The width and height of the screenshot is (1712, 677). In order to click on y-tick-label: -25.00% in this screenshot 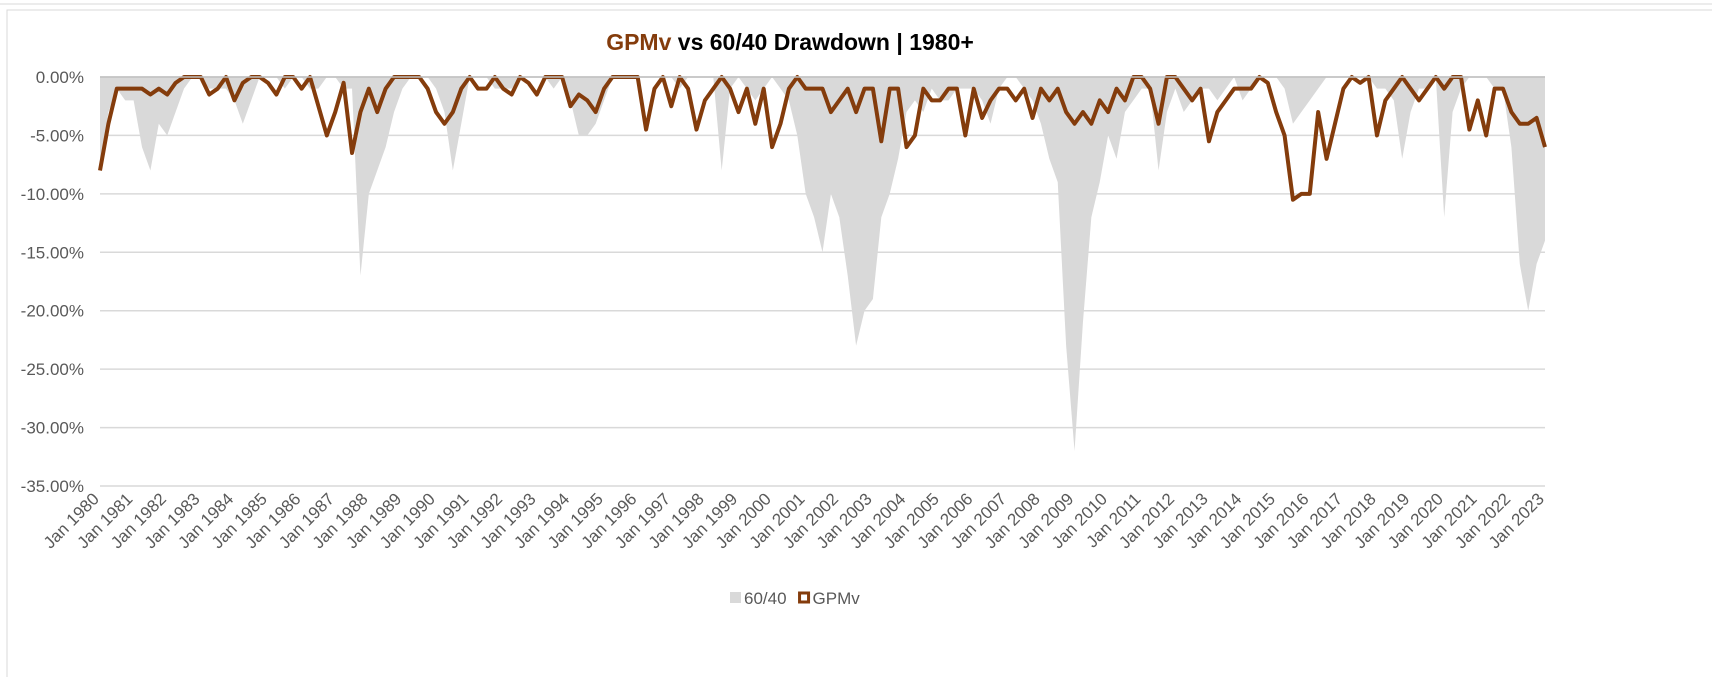, I will do `click(52, 369)`.